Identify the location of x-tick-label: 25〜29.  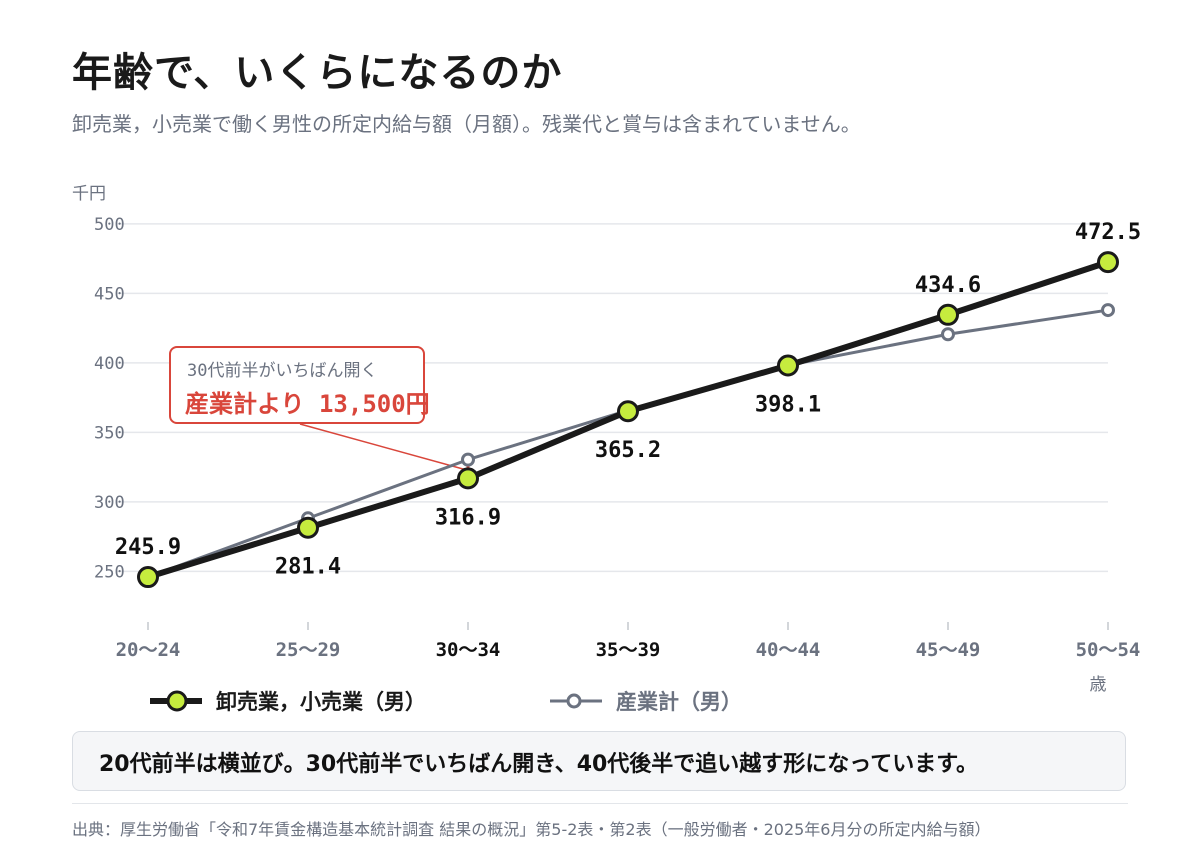
(308, 650).